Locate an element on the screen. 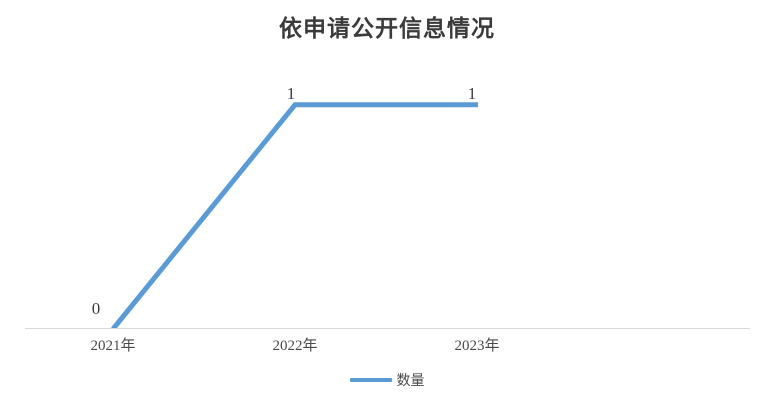 The height and width of the screenshot is (409, 774). legend-line-swatch-icon is located at coordinates (370, 380).